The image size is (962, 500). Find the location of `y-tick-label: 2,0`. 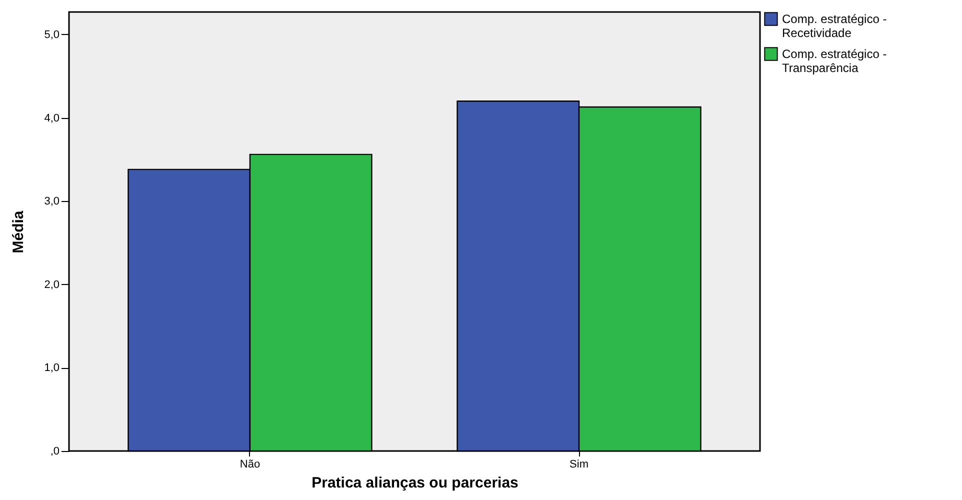

y-tick-label: 2,0 is located at coordinates (52, 284).